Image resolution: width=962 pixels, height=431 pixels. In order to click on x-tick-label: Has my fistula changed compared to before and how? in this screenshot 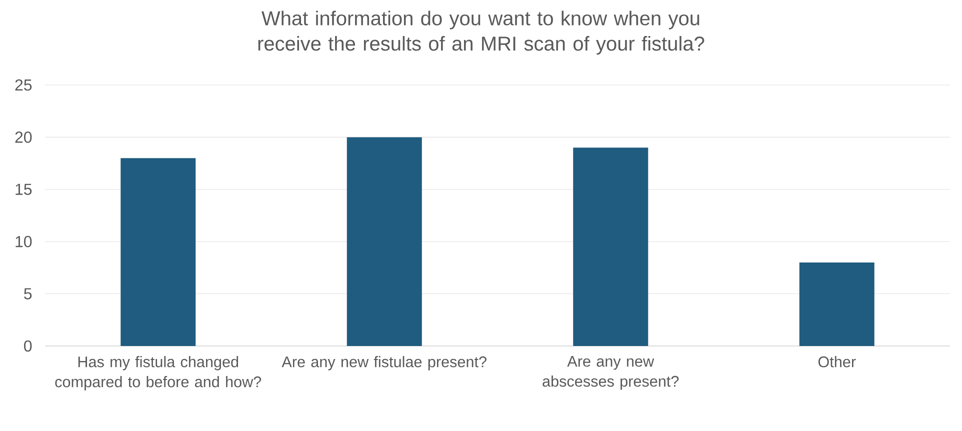, I will do `click(158, 373)`.